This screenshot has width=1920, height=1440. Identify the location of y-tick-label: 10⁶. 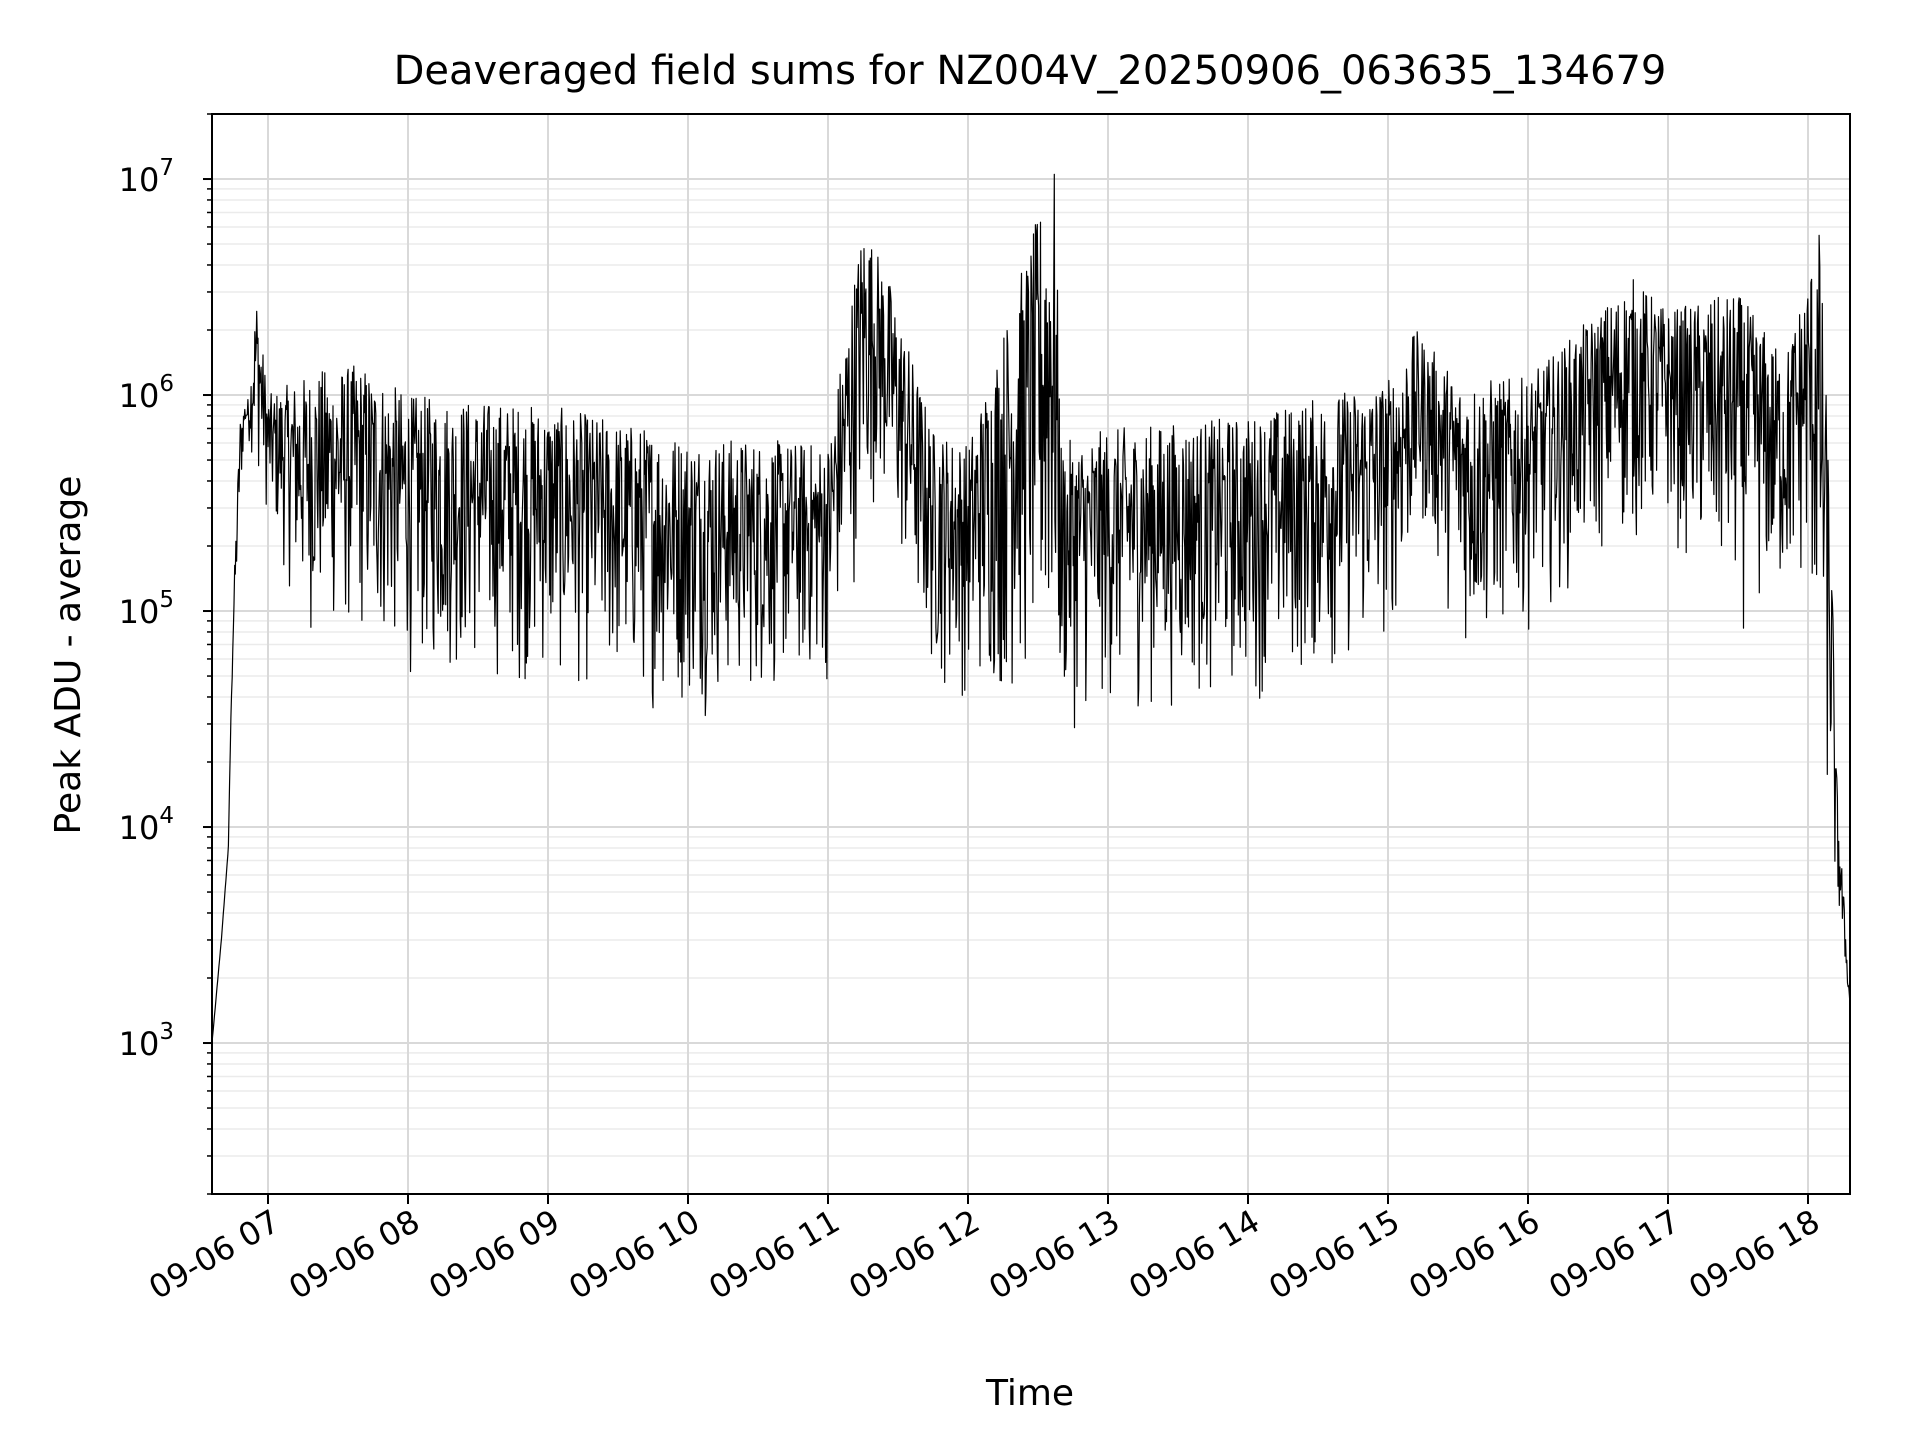
(146, 393).